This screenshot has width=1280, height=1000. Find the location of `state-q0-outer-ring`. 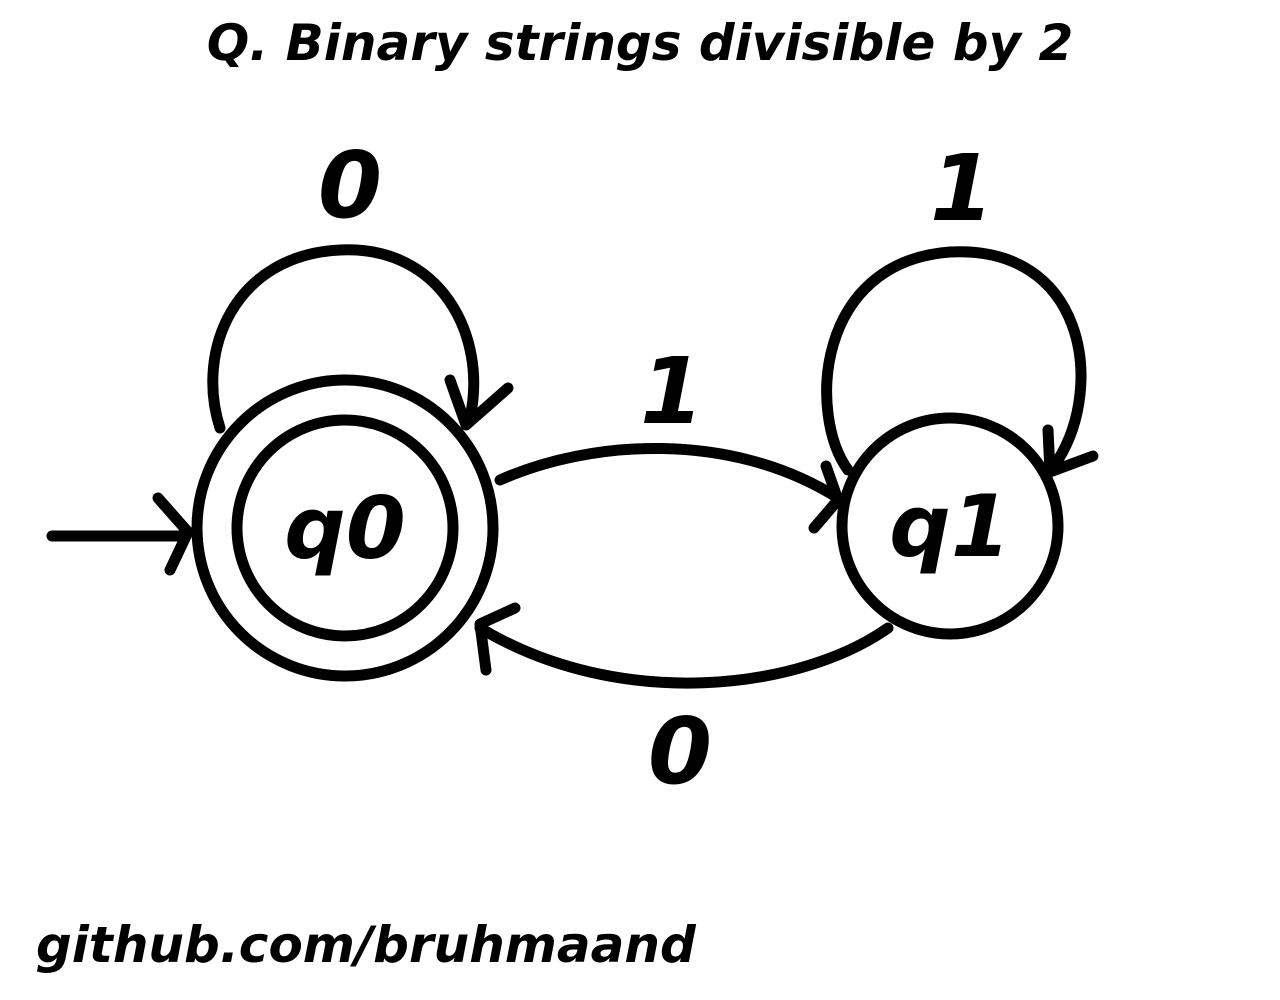

state-q0-outer-ring is located at coordinates (345, 528).